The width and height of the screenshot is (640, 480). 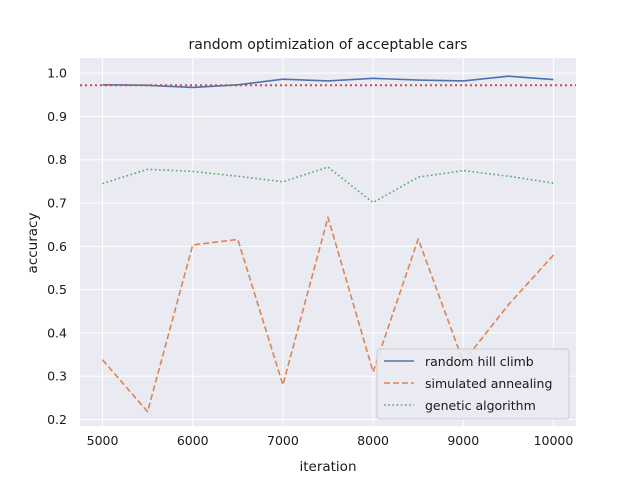 What do you see at coordinates (554, 440) in the screenshot?
I see `x-tick-label: 10000` at bounding box center [554, 440].